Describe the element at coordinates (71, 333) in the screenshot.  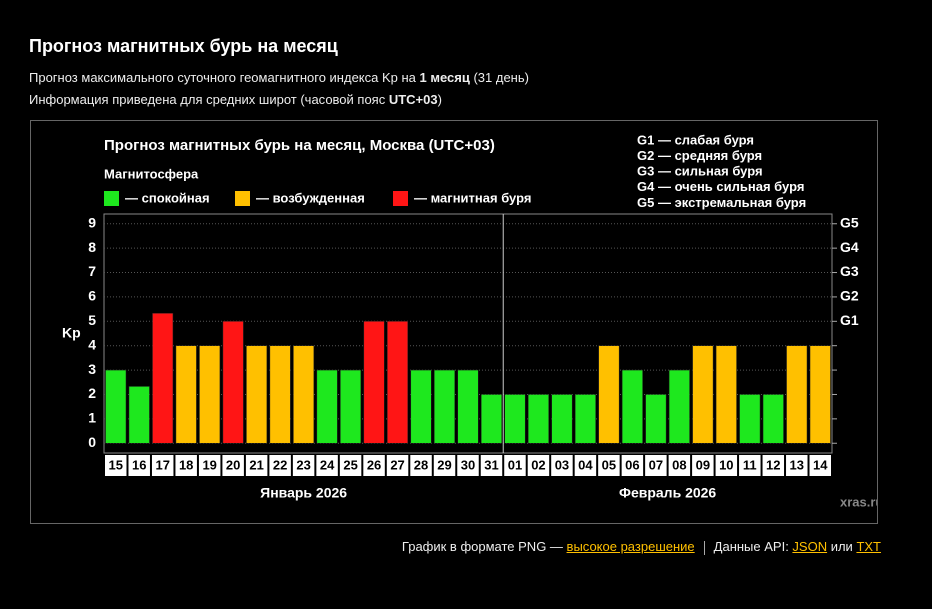
I see `y-axis-label: Kp` at that location.